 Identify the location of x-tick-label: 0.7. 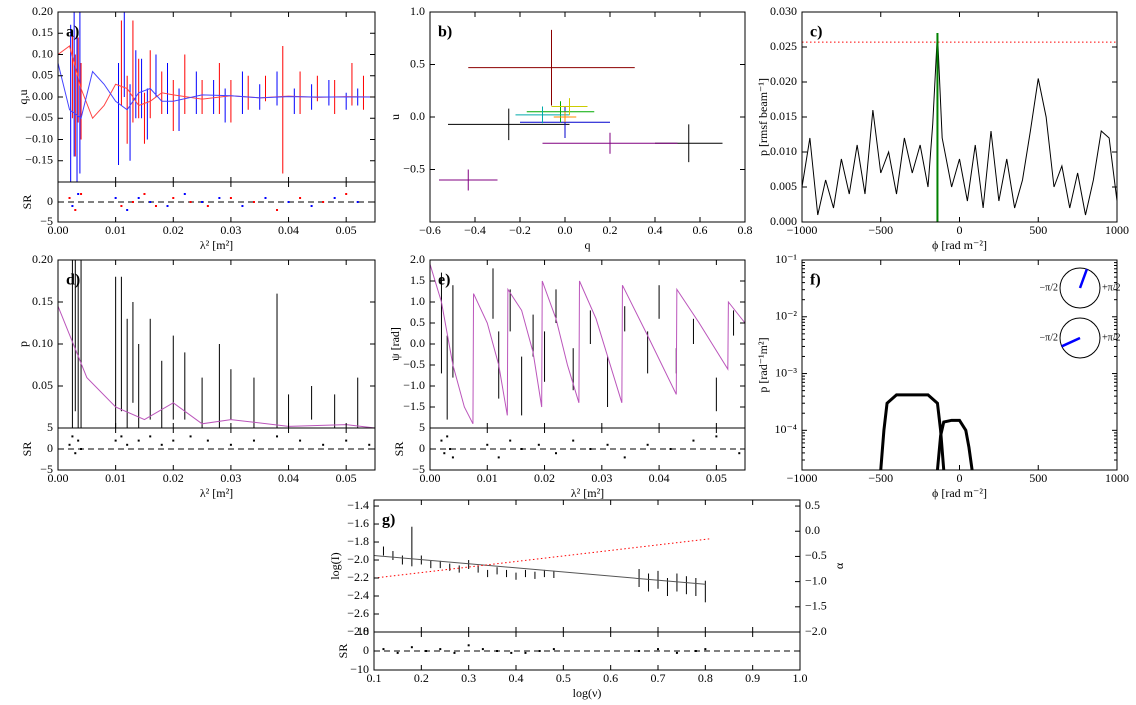
(658, 678).